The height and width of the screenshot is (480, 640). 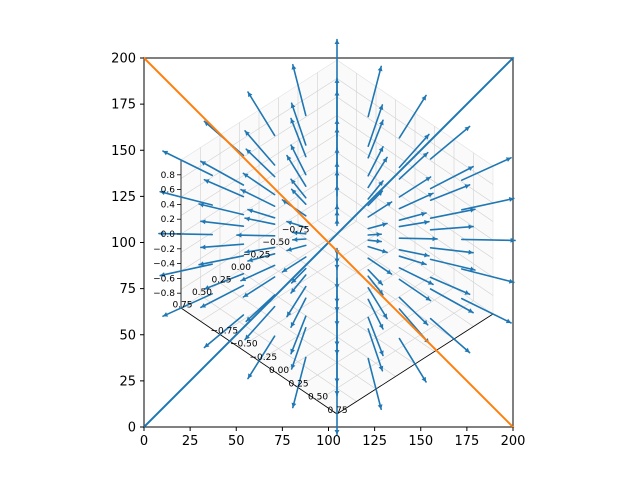 I want to click on x-tick-label: 175, so click(x=466, y=441).